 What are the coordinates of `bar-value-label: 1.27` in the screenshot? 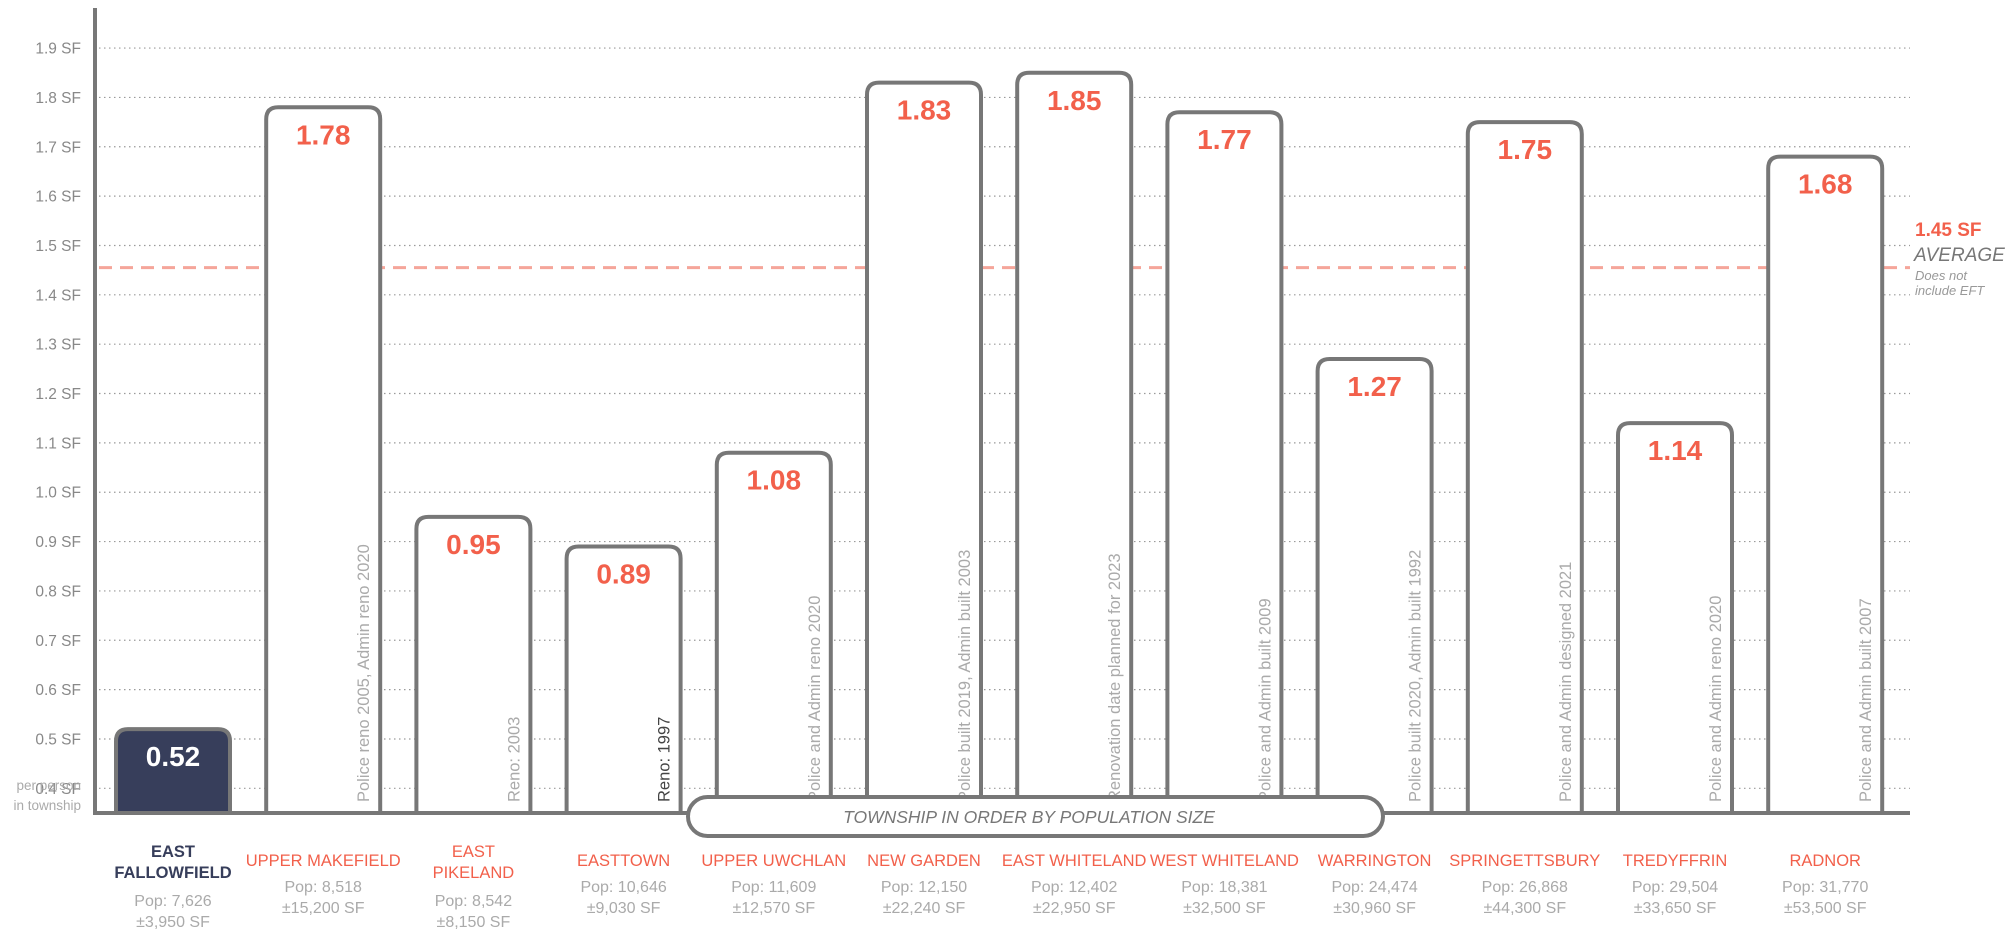 It's located at (1374, 386).